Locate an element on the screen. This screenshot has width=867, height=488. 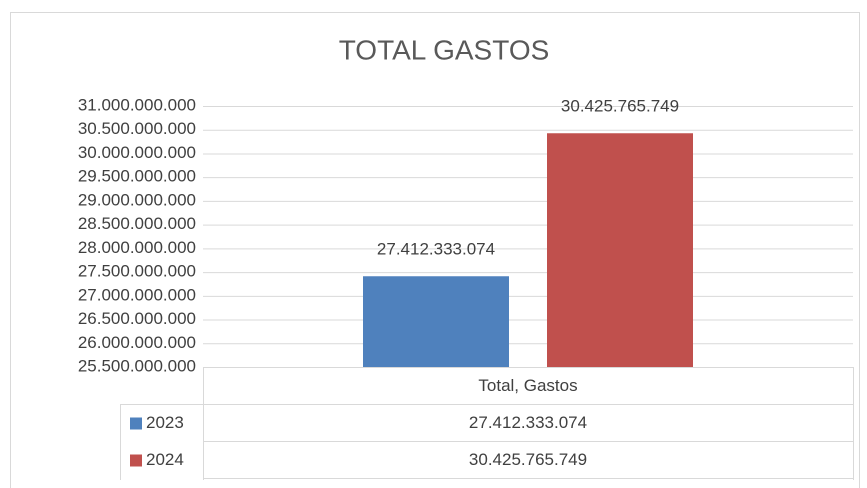
y-tick-label: 26.500.000.000 is located at coordinates (137, 318).